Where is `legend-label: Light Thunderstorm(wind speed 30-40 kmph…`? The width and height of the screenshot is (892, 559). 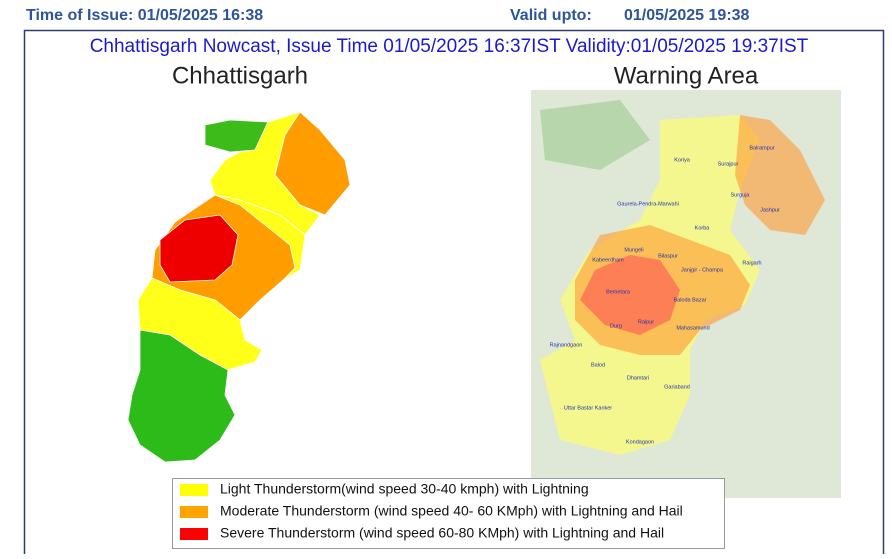 legend-label: Light Thunderstorm(wind speed 30-40 kmph… is located at coordinates (404, 489).